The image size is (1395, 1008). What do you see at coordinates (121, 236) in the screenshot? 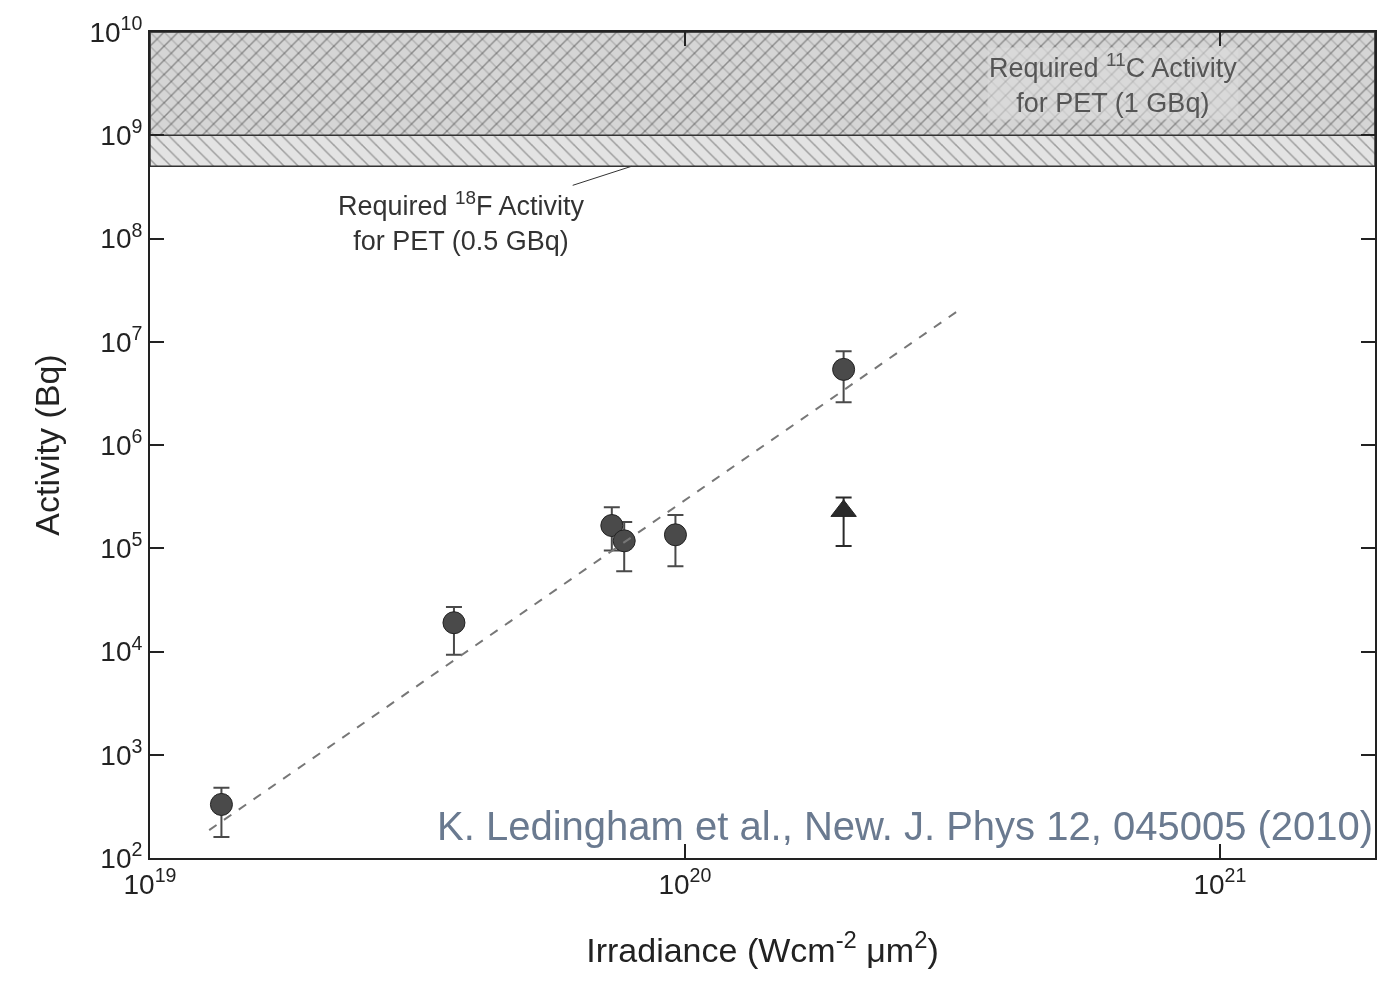
I see `y-tick-label: 10$^{8}$` at bounding box center [121, 236].